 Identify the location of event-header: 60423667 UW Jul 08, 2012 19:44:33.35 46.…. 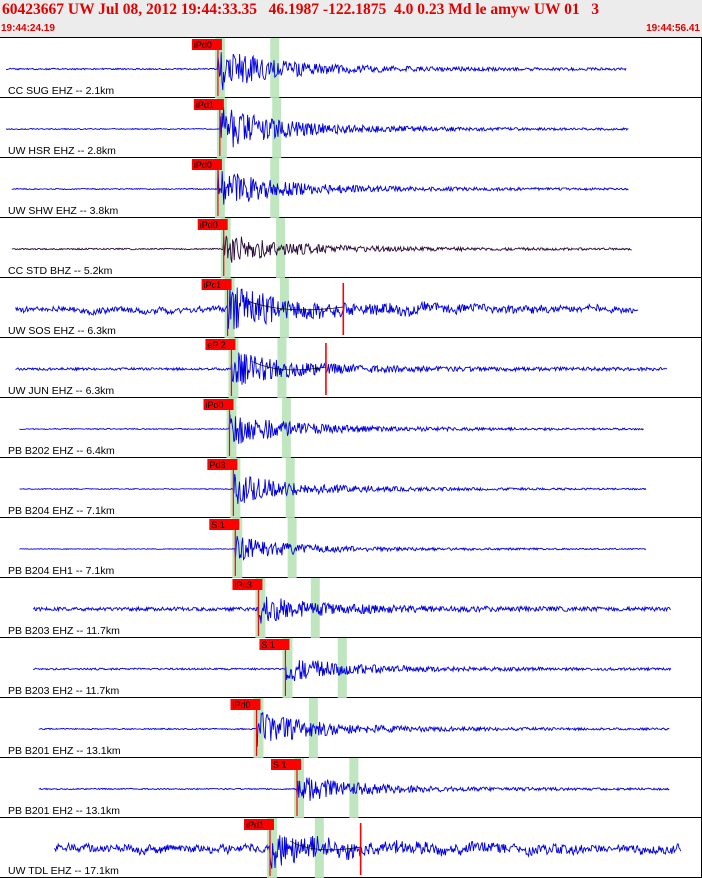
(351, 19).